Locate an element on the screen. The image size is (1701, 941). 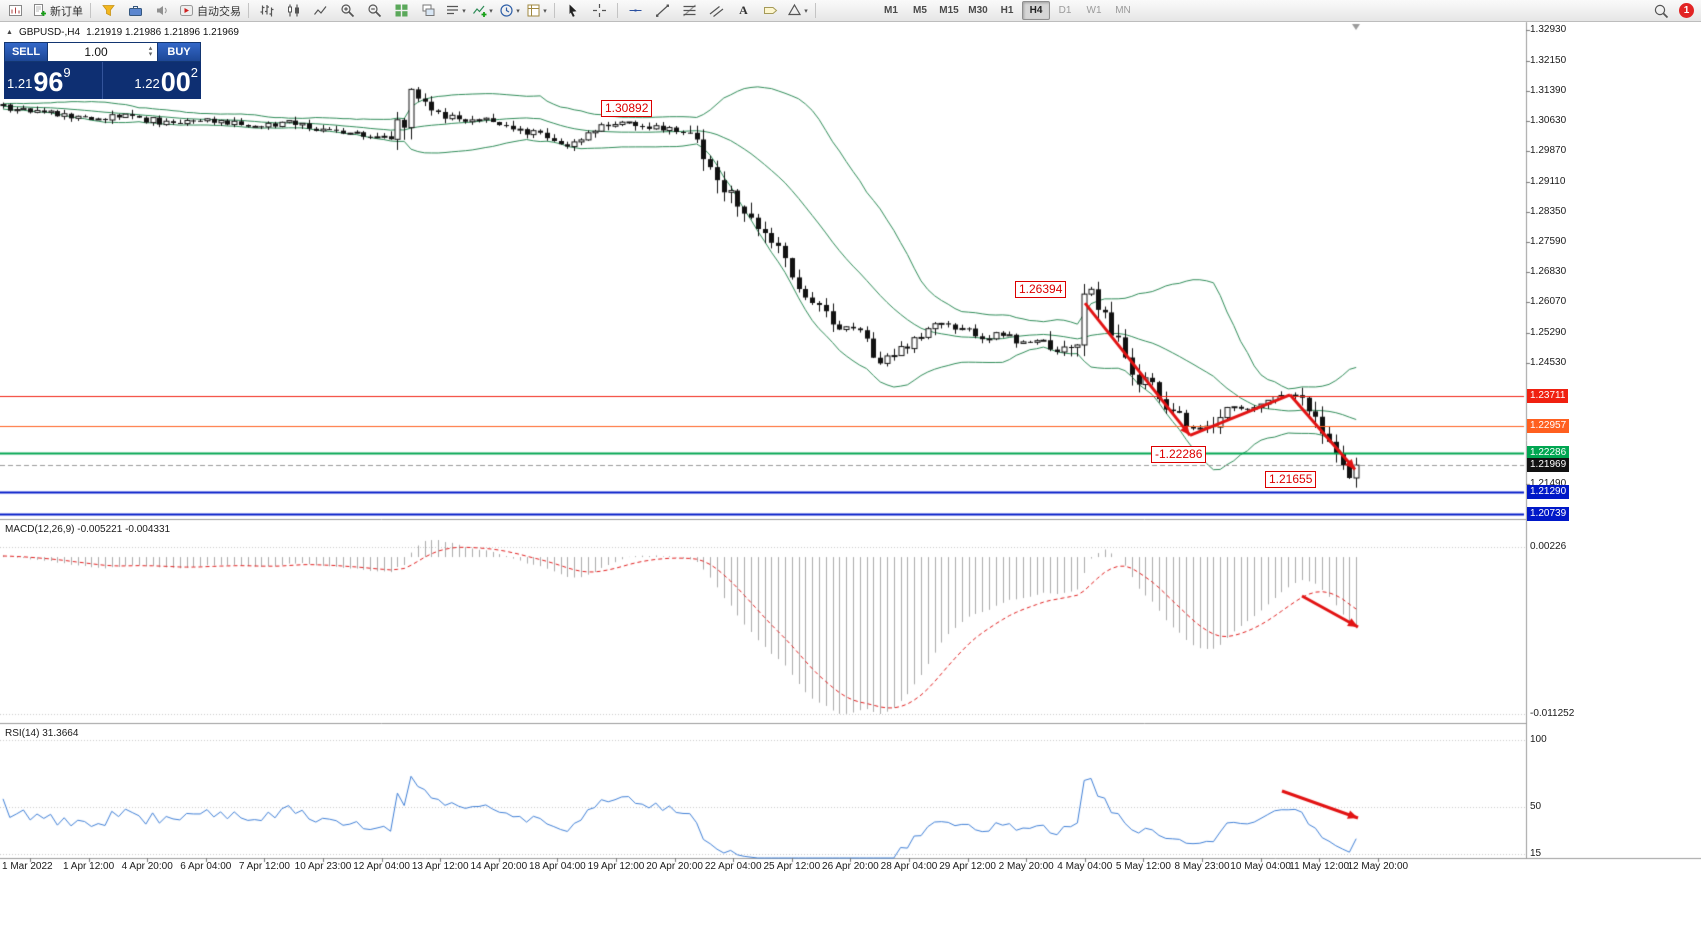
price-axis-grid-label: 1.29870 is located at coordinates (1548, 151).